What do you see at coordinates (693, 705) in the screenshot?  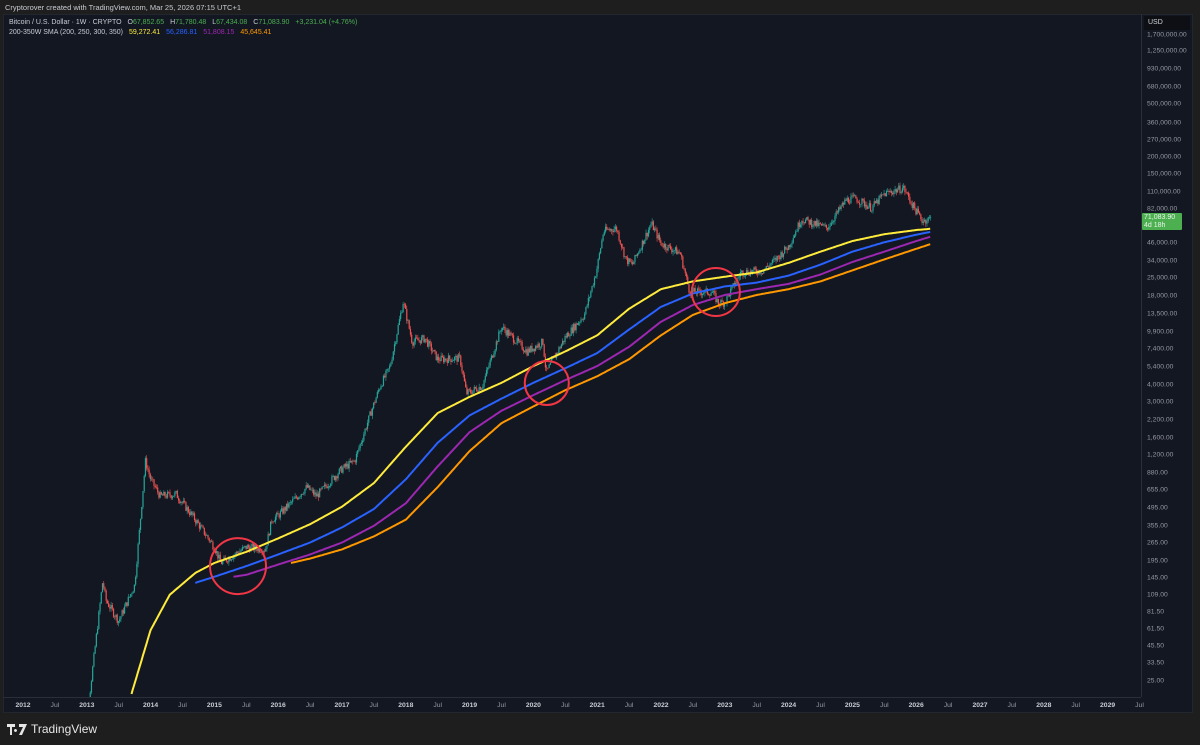 I see `time-tick: Jul` at bounding box center [693, 705].